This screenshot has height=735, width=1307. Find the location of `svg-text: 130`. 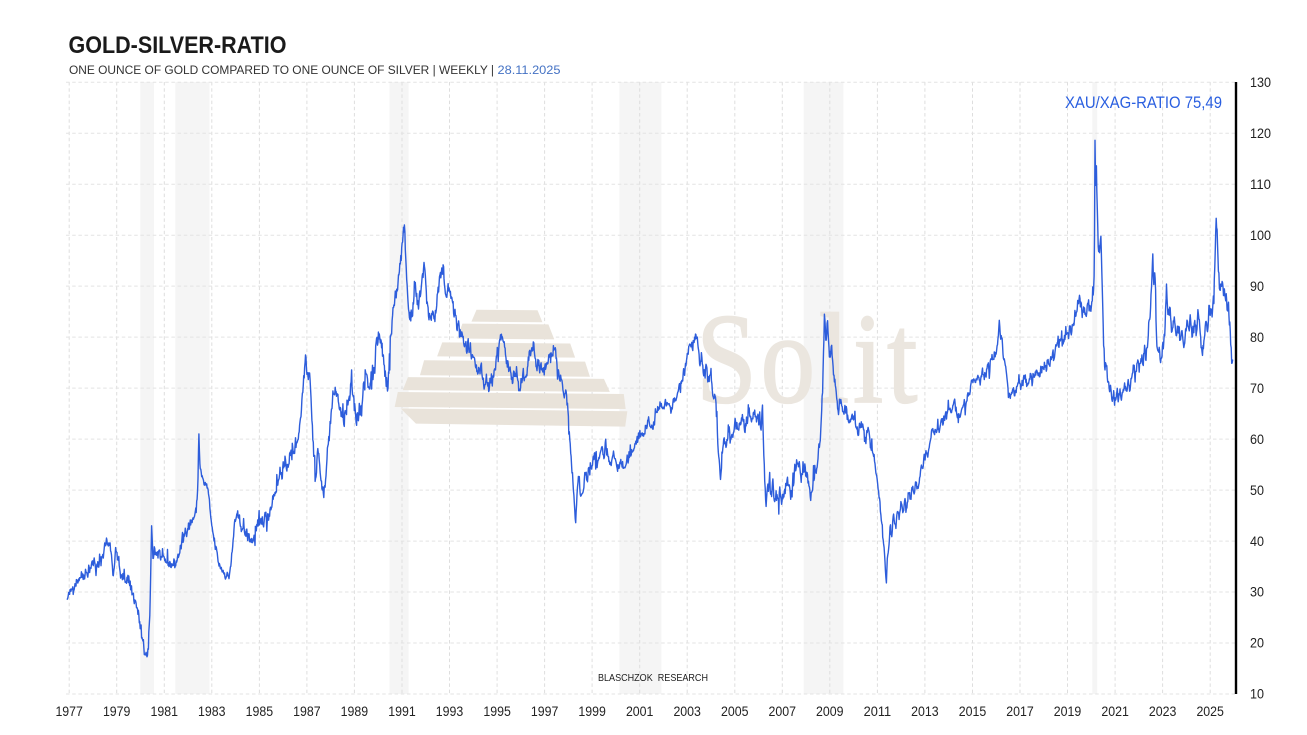

svg-text: 130 is located at coordinates (1260, 82).